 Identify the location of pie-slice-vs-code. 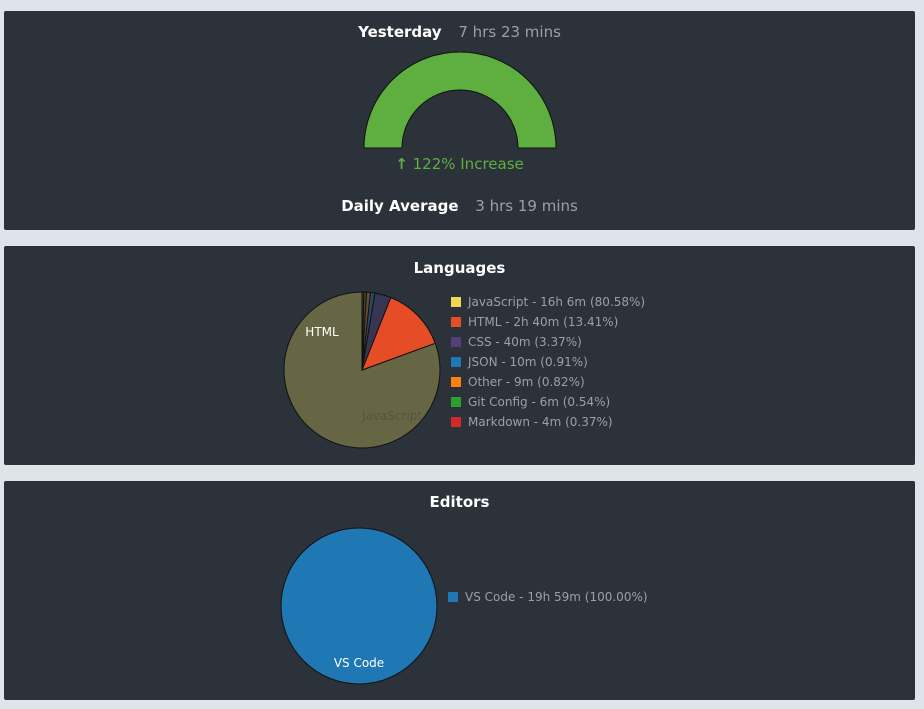
(359, 606).